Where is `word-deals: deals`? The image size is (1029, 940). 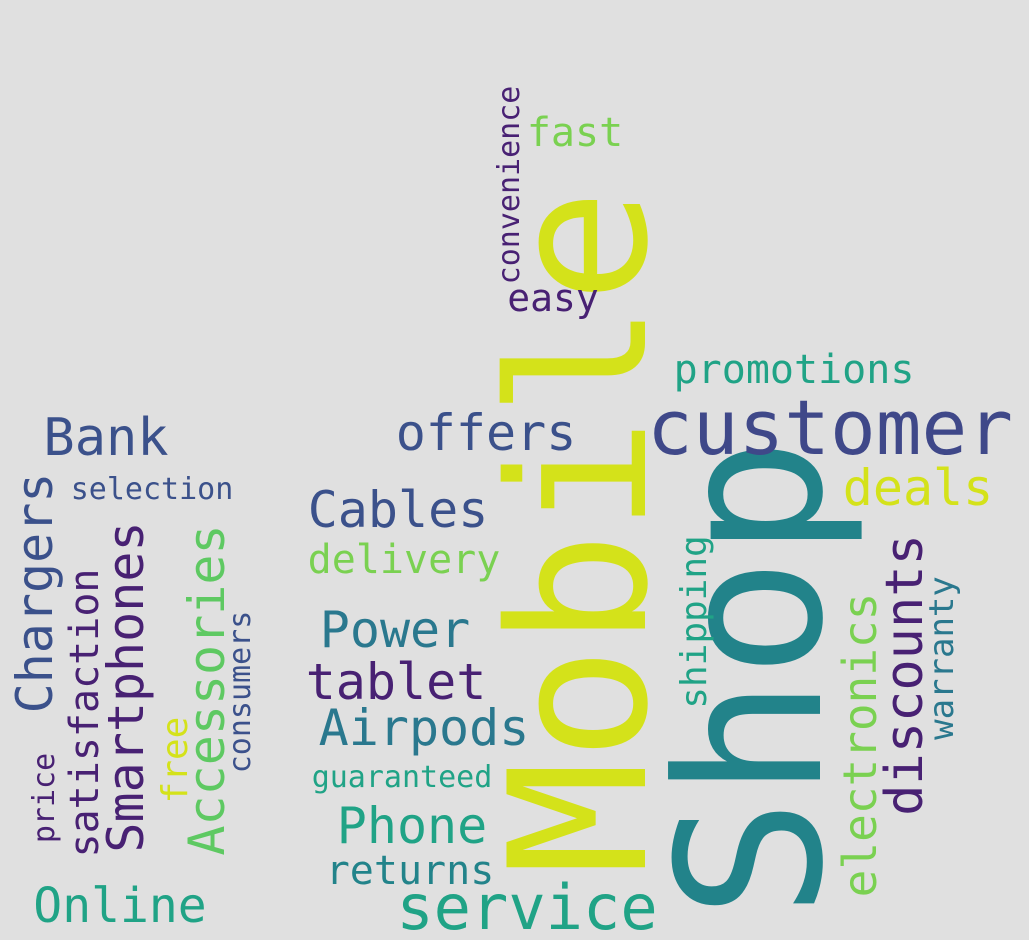
word-deals: deals is located at coordinates (918, 488).